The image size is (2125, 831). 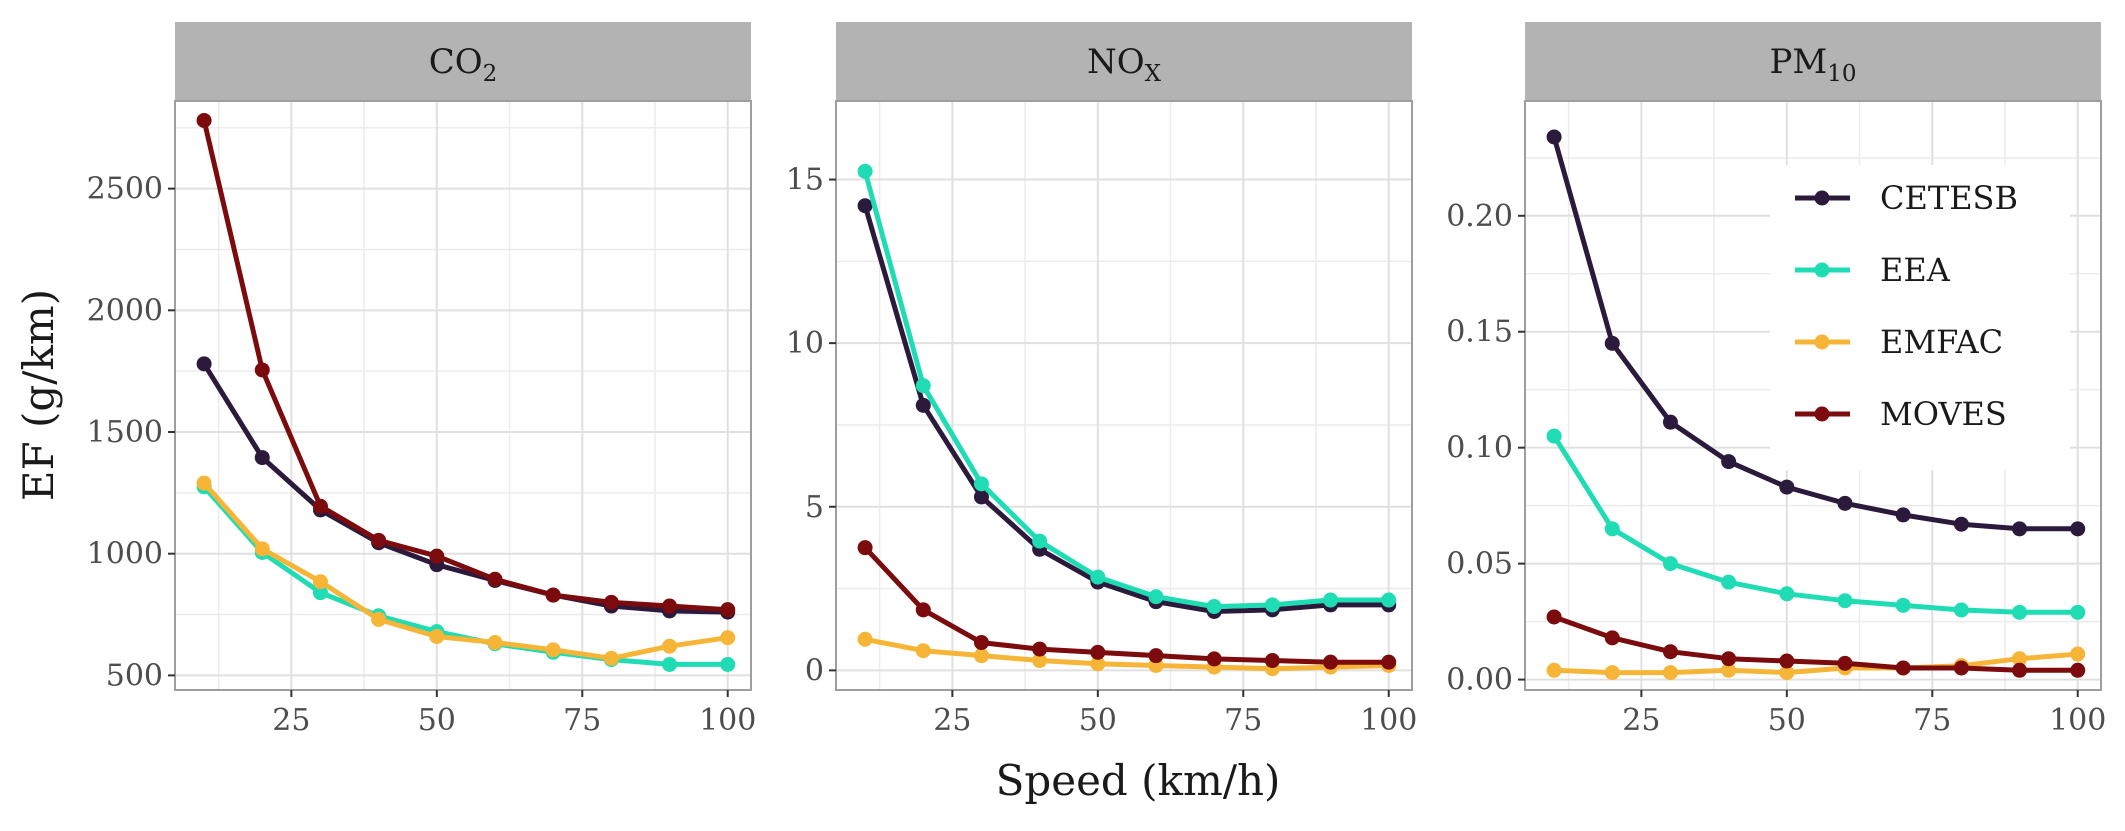 What do you see at coordinates (1116, 62) in the screenshot?
I see `facet-title: NO` at bounding box center [1116, 62].